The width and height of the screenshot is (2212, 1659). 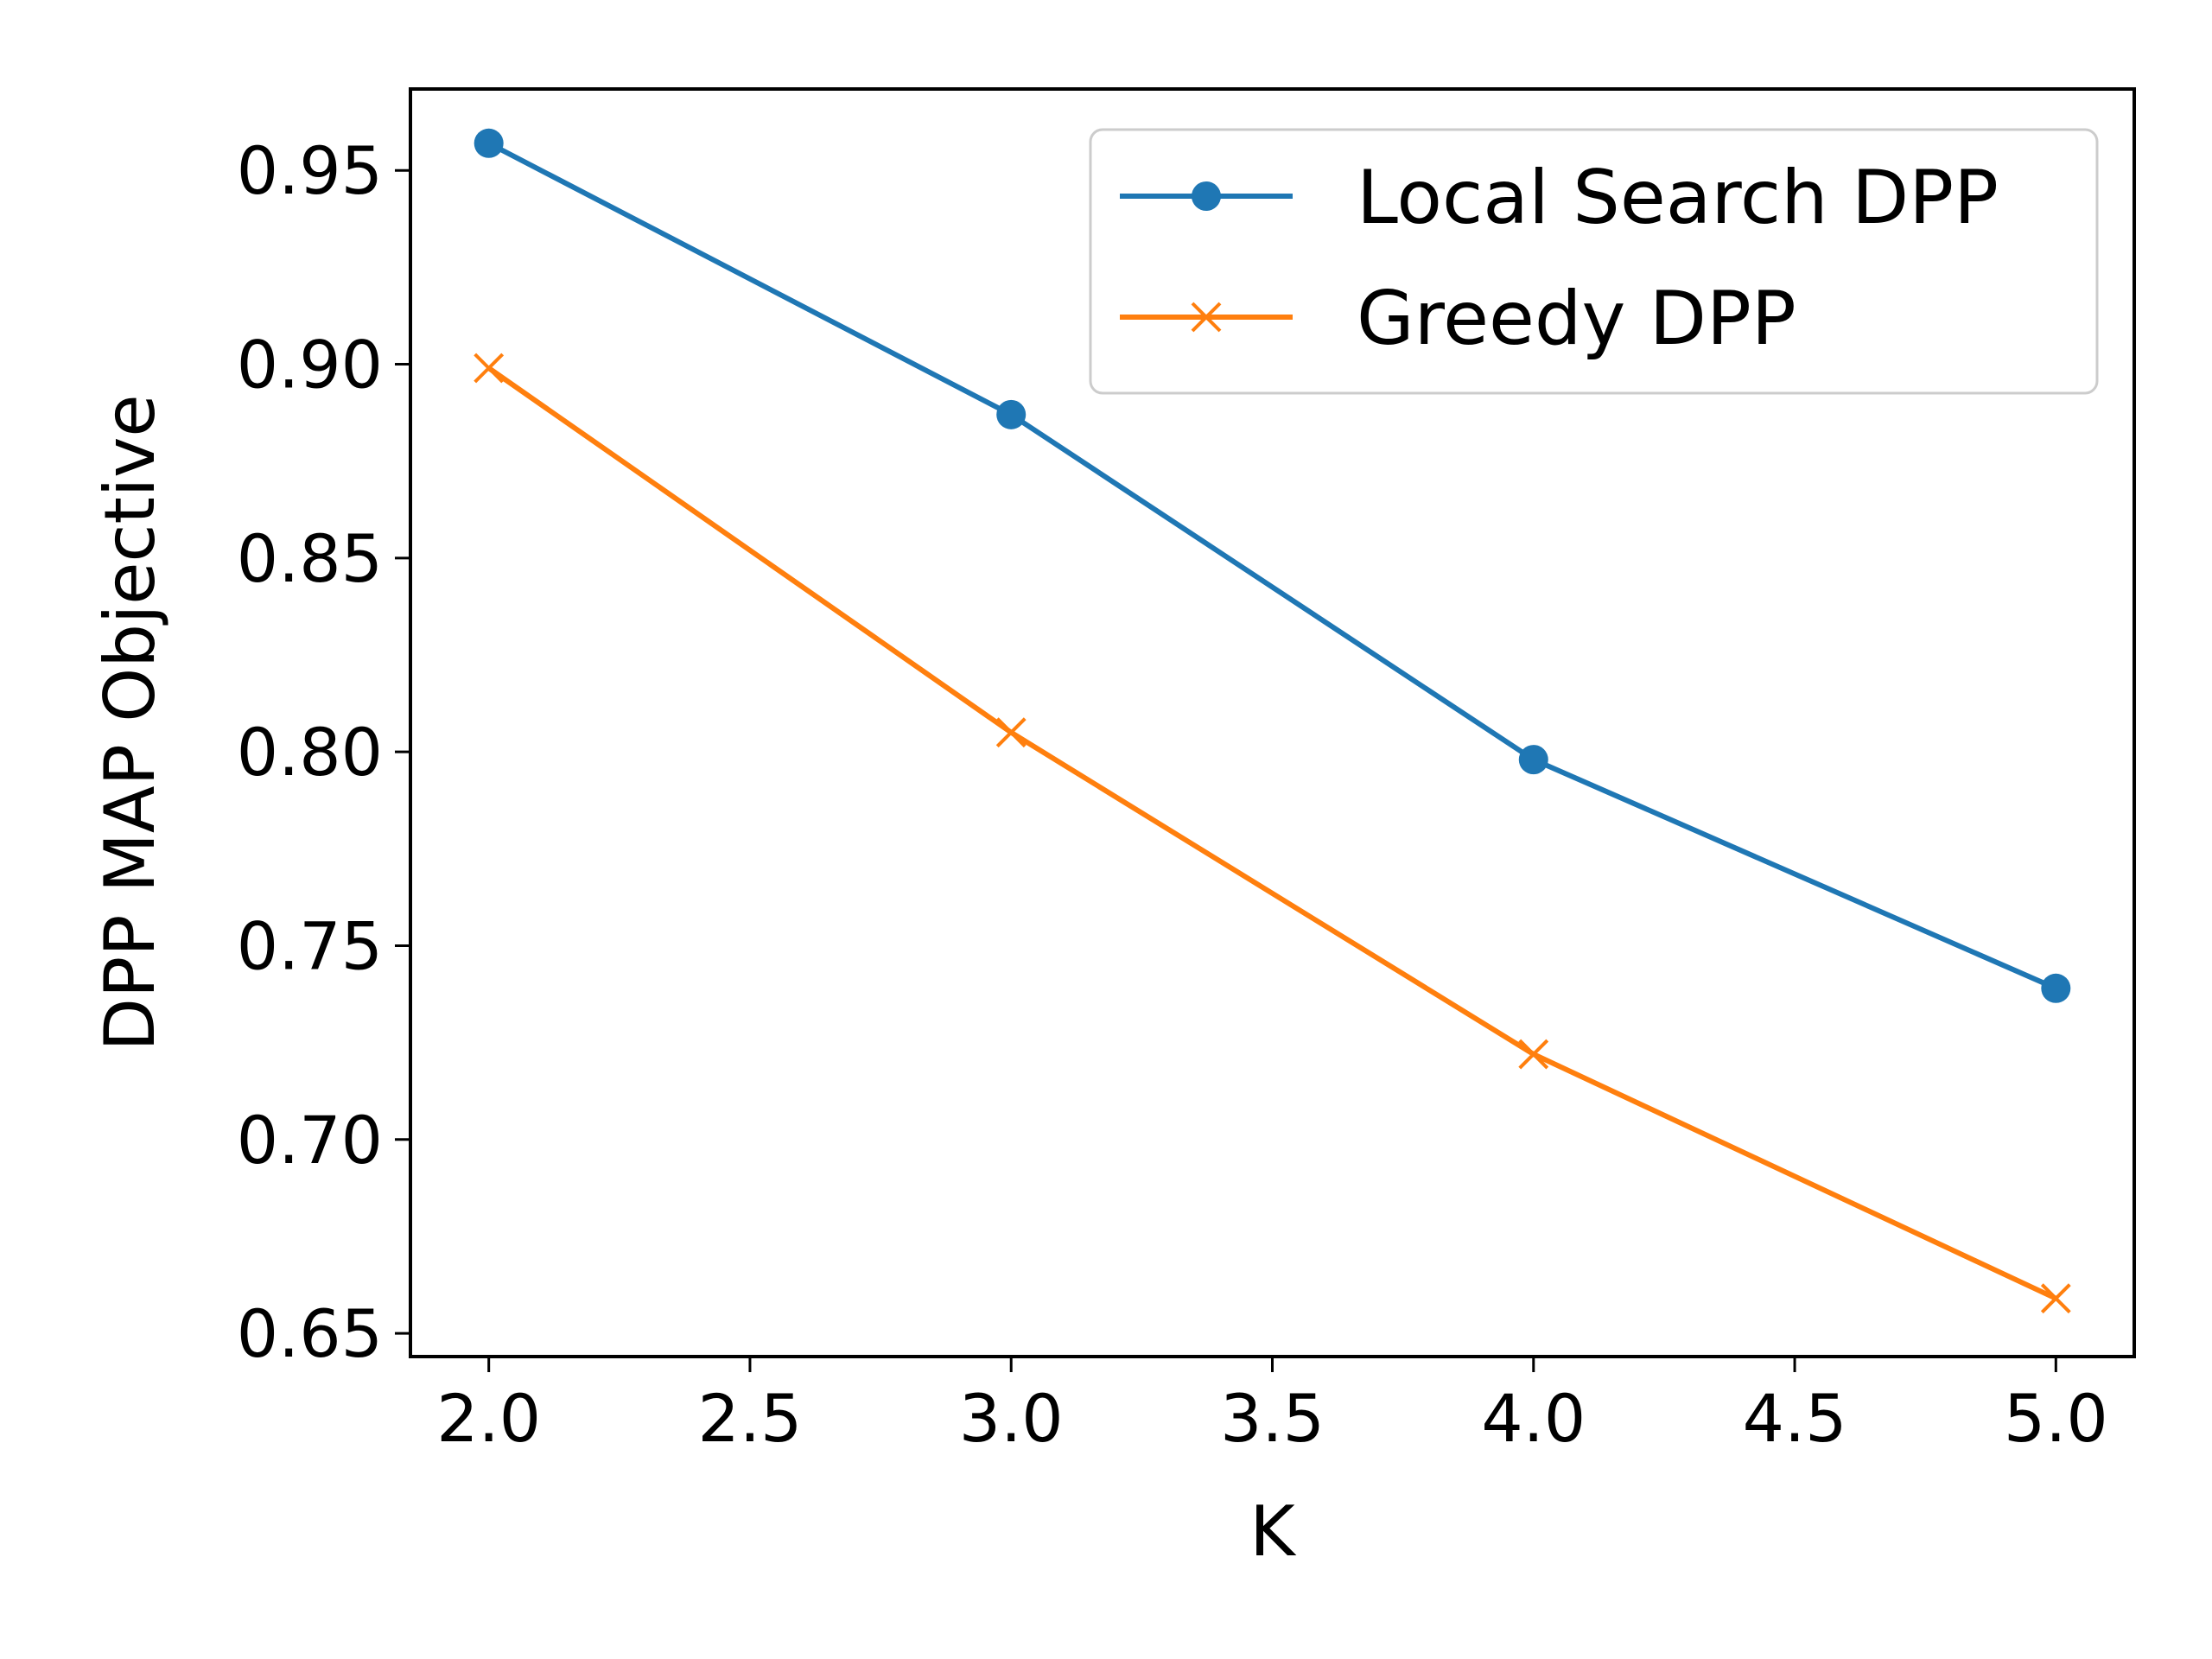 What do you see at coordinates (1011, 1418) in the screenshot?
I see `x-tick-label: 3.0` at bounding box center [1011, 1418].